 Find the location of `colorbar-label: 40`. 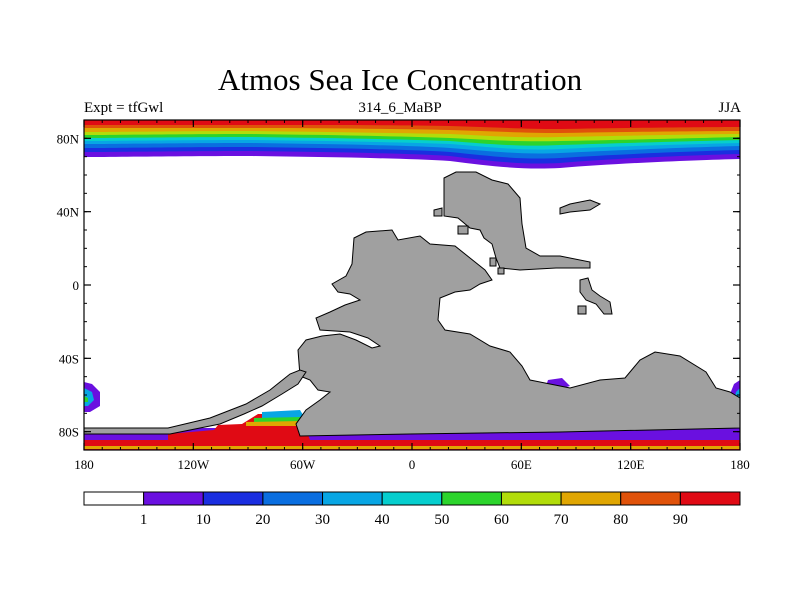

colorbar-label: 40 is located at coordinates (382, 520).